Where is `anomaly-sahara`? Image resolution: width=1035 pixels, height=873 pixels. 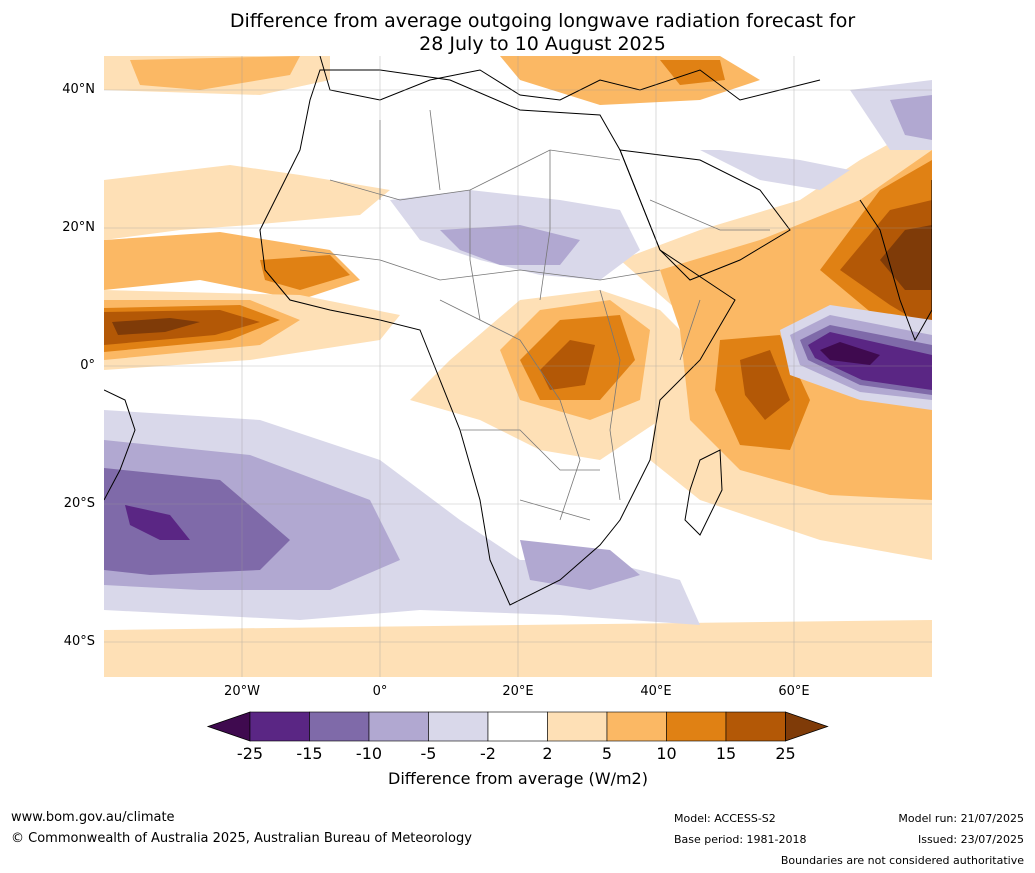
anomaly-sahara is located at coordinates (510, 245).